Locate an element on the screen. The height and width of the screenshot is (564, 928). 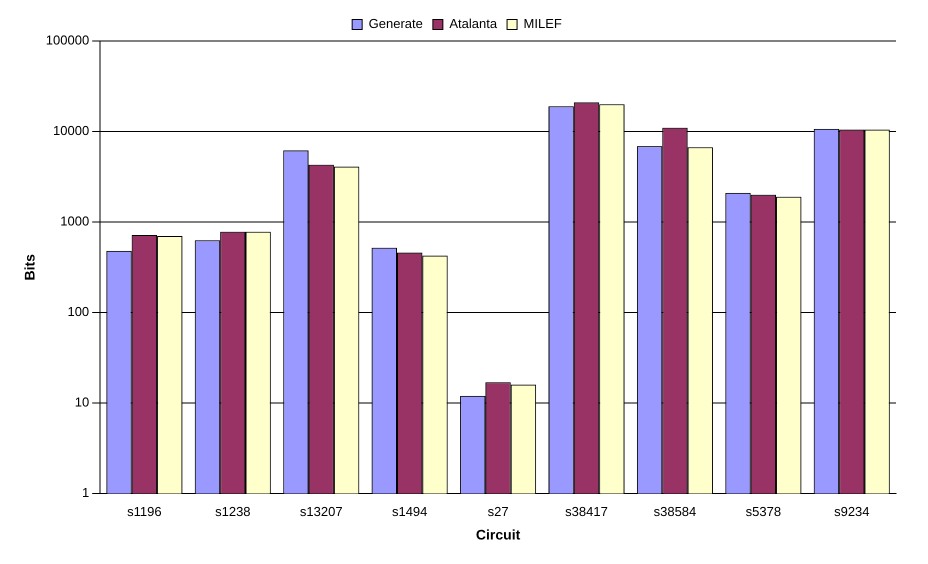
y-tick-label: 1 is located at coordinates (86, 492).